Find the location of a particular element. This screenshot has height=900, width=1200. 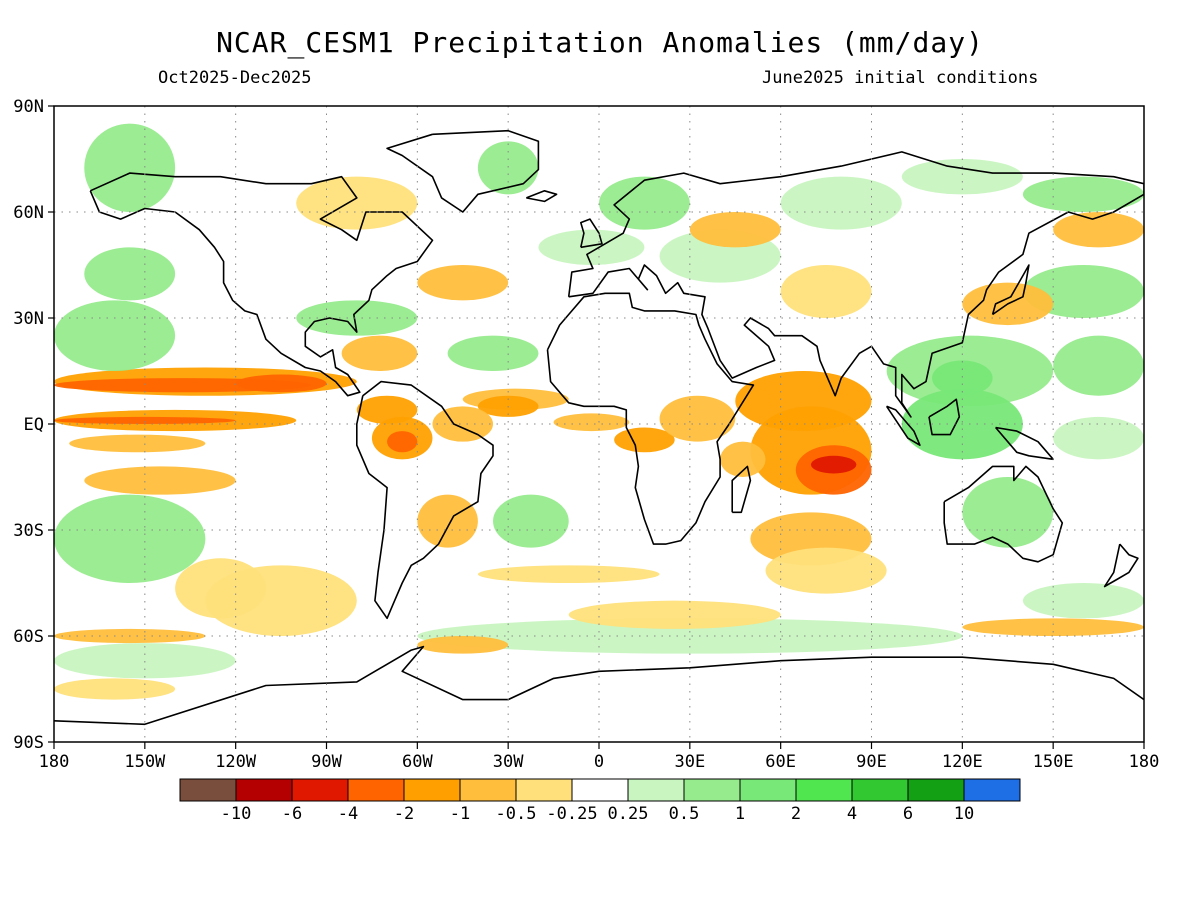

initial-conditions: June2025 initial conditions is located at coordinates (900, 78).